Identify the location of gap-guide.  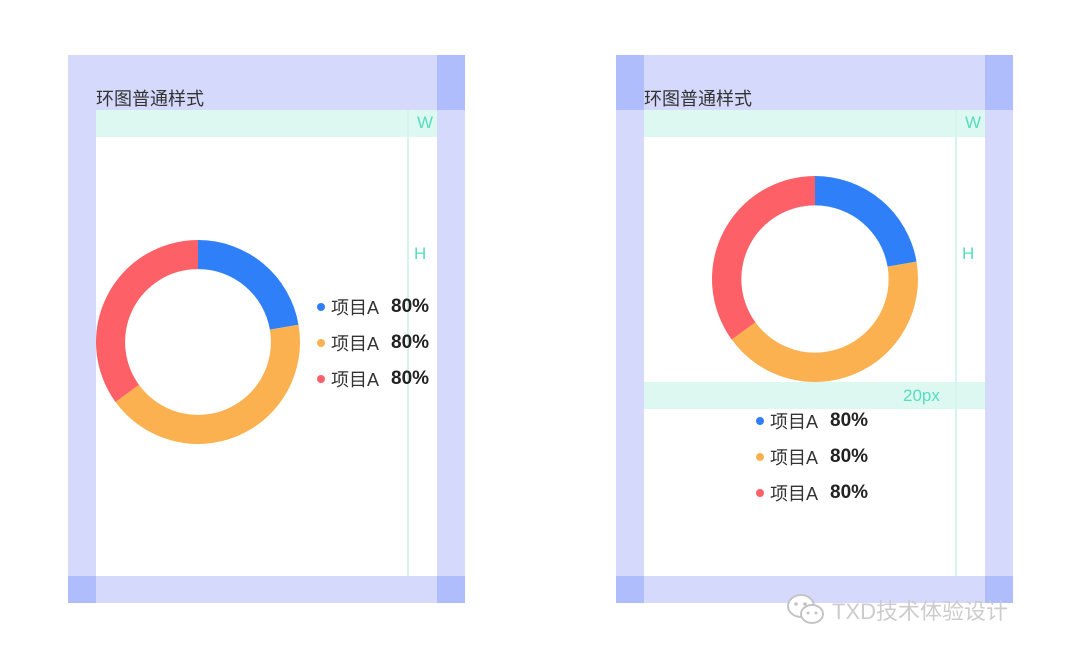
(814, 395).